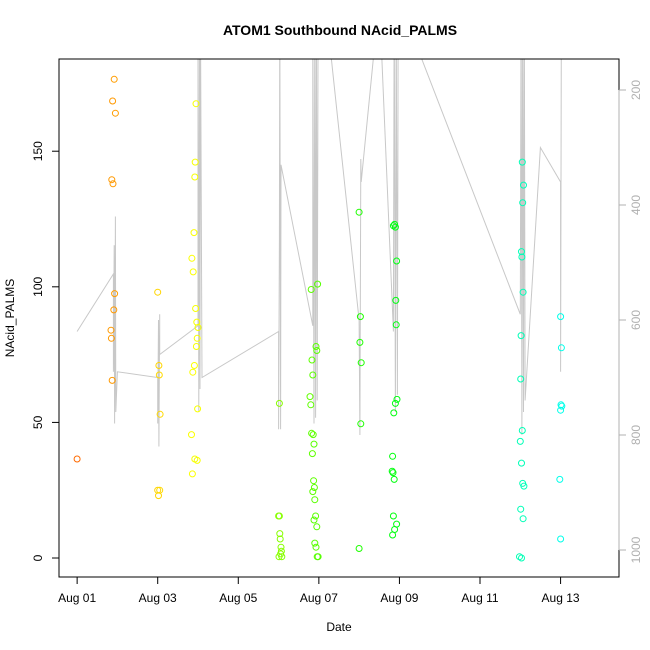 The width and height of the screenshot is (650, 650). I want to click on x-axis-label: Date, so click(339, 627).